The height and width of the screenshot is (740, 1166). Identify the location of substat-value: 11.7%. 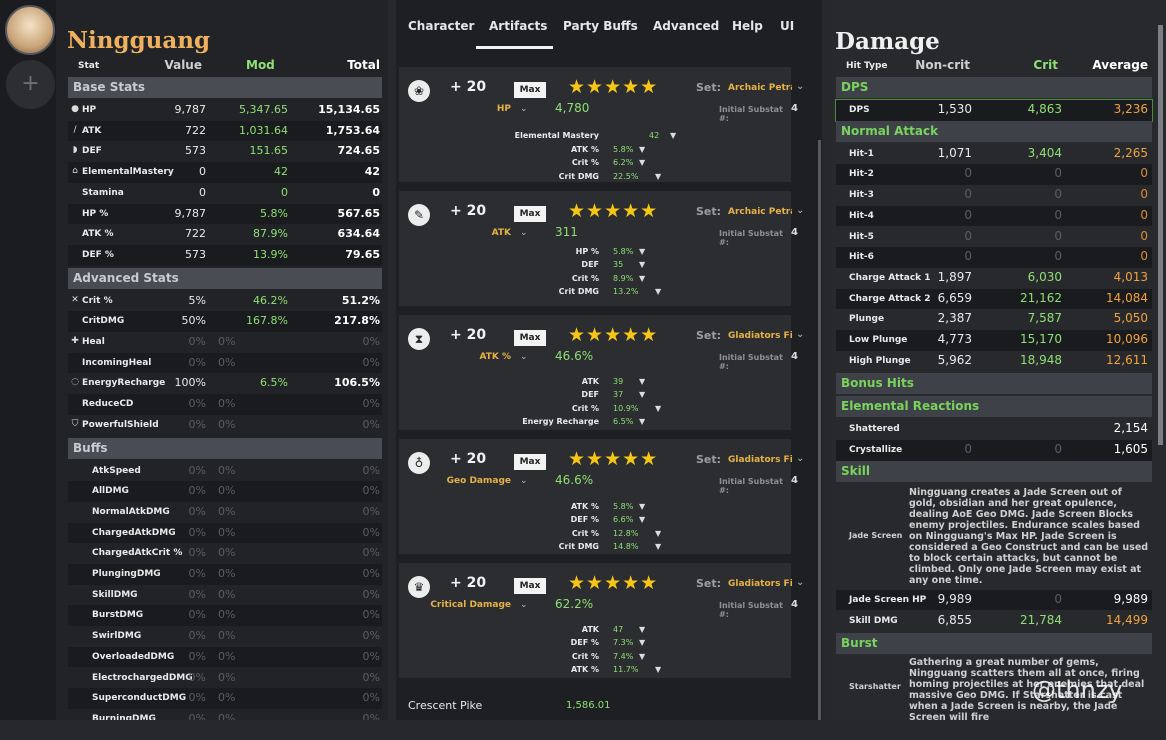
(626, 670).